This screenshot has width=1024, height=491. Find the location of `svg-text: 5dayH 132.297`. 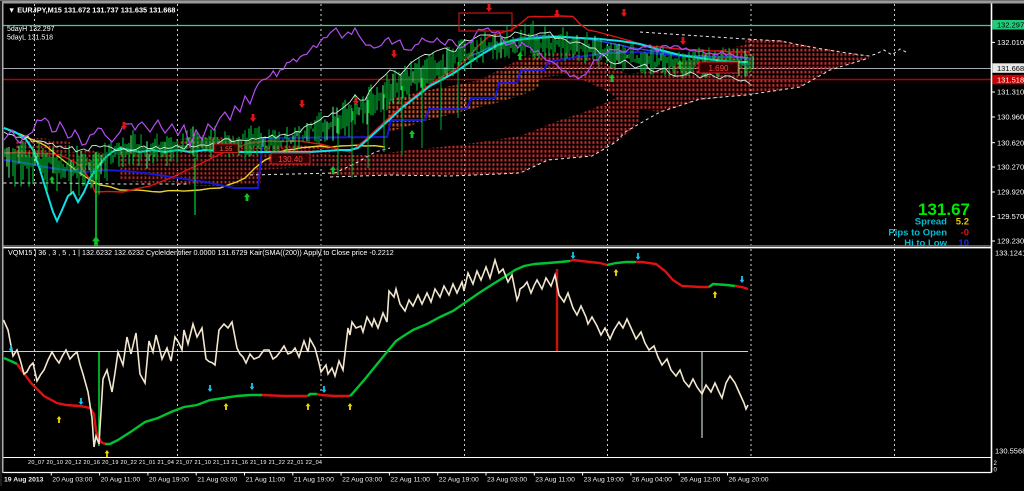

svg-text: 5dayH 132.297 is located at coordinates (31, 29).